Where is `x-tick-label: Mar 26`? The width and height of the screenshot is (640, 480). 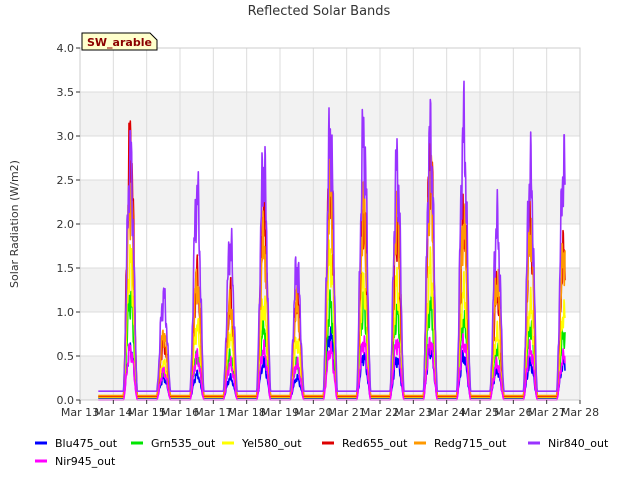 x-tick-label: Mar 26 is located at coordinates (513, 412).